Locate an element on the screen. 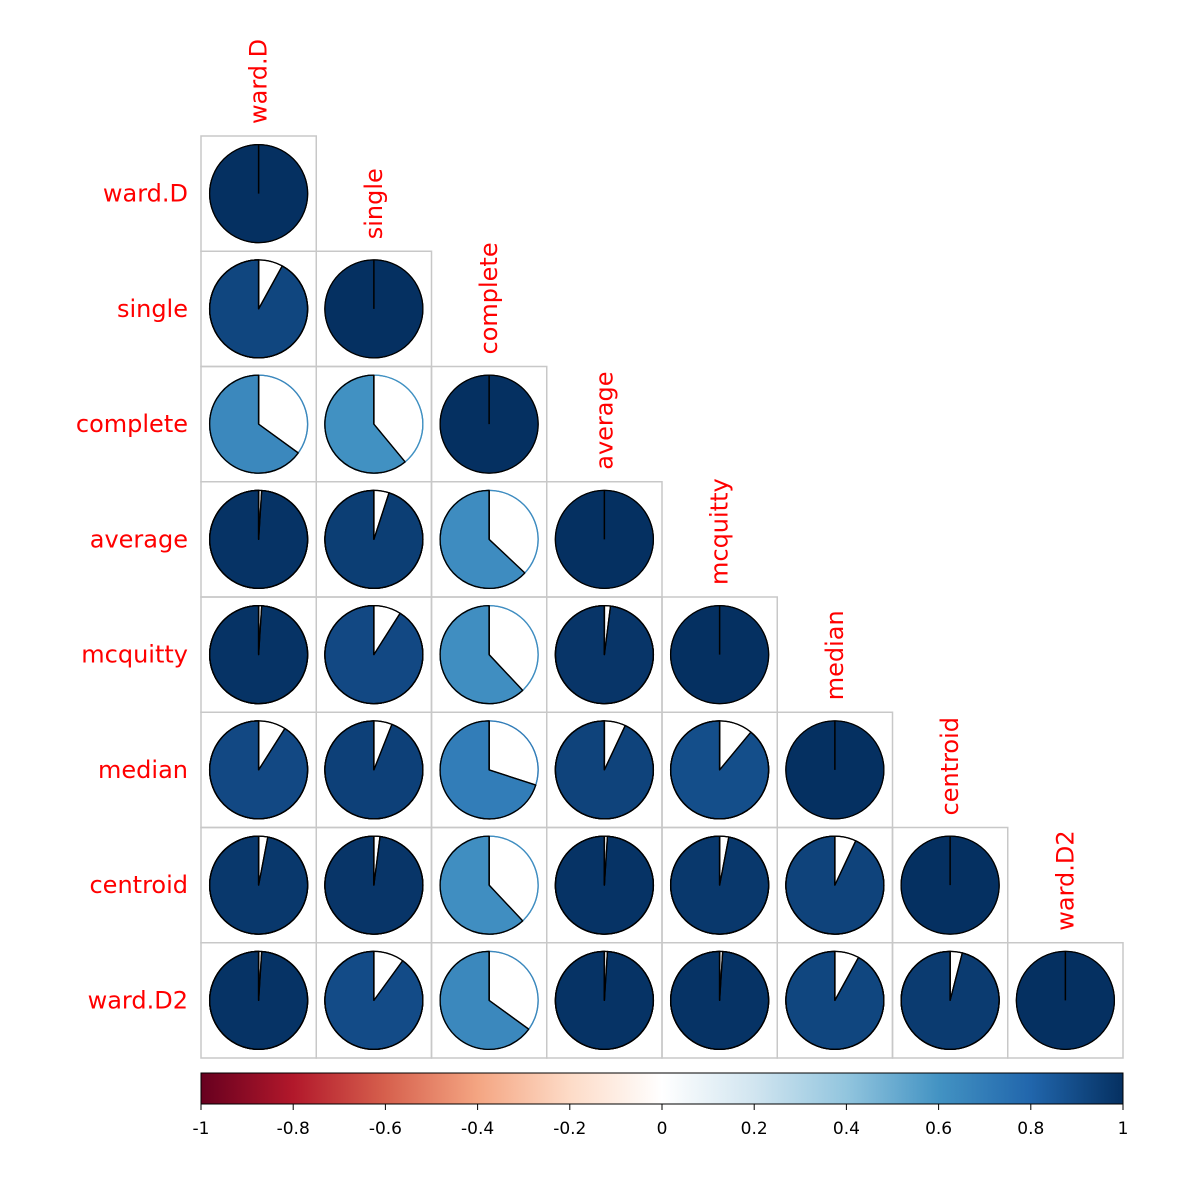 The width and height of the screenshot is (1200, 1200). pie-ward-d2-median is located at coordinates (835, 1000).